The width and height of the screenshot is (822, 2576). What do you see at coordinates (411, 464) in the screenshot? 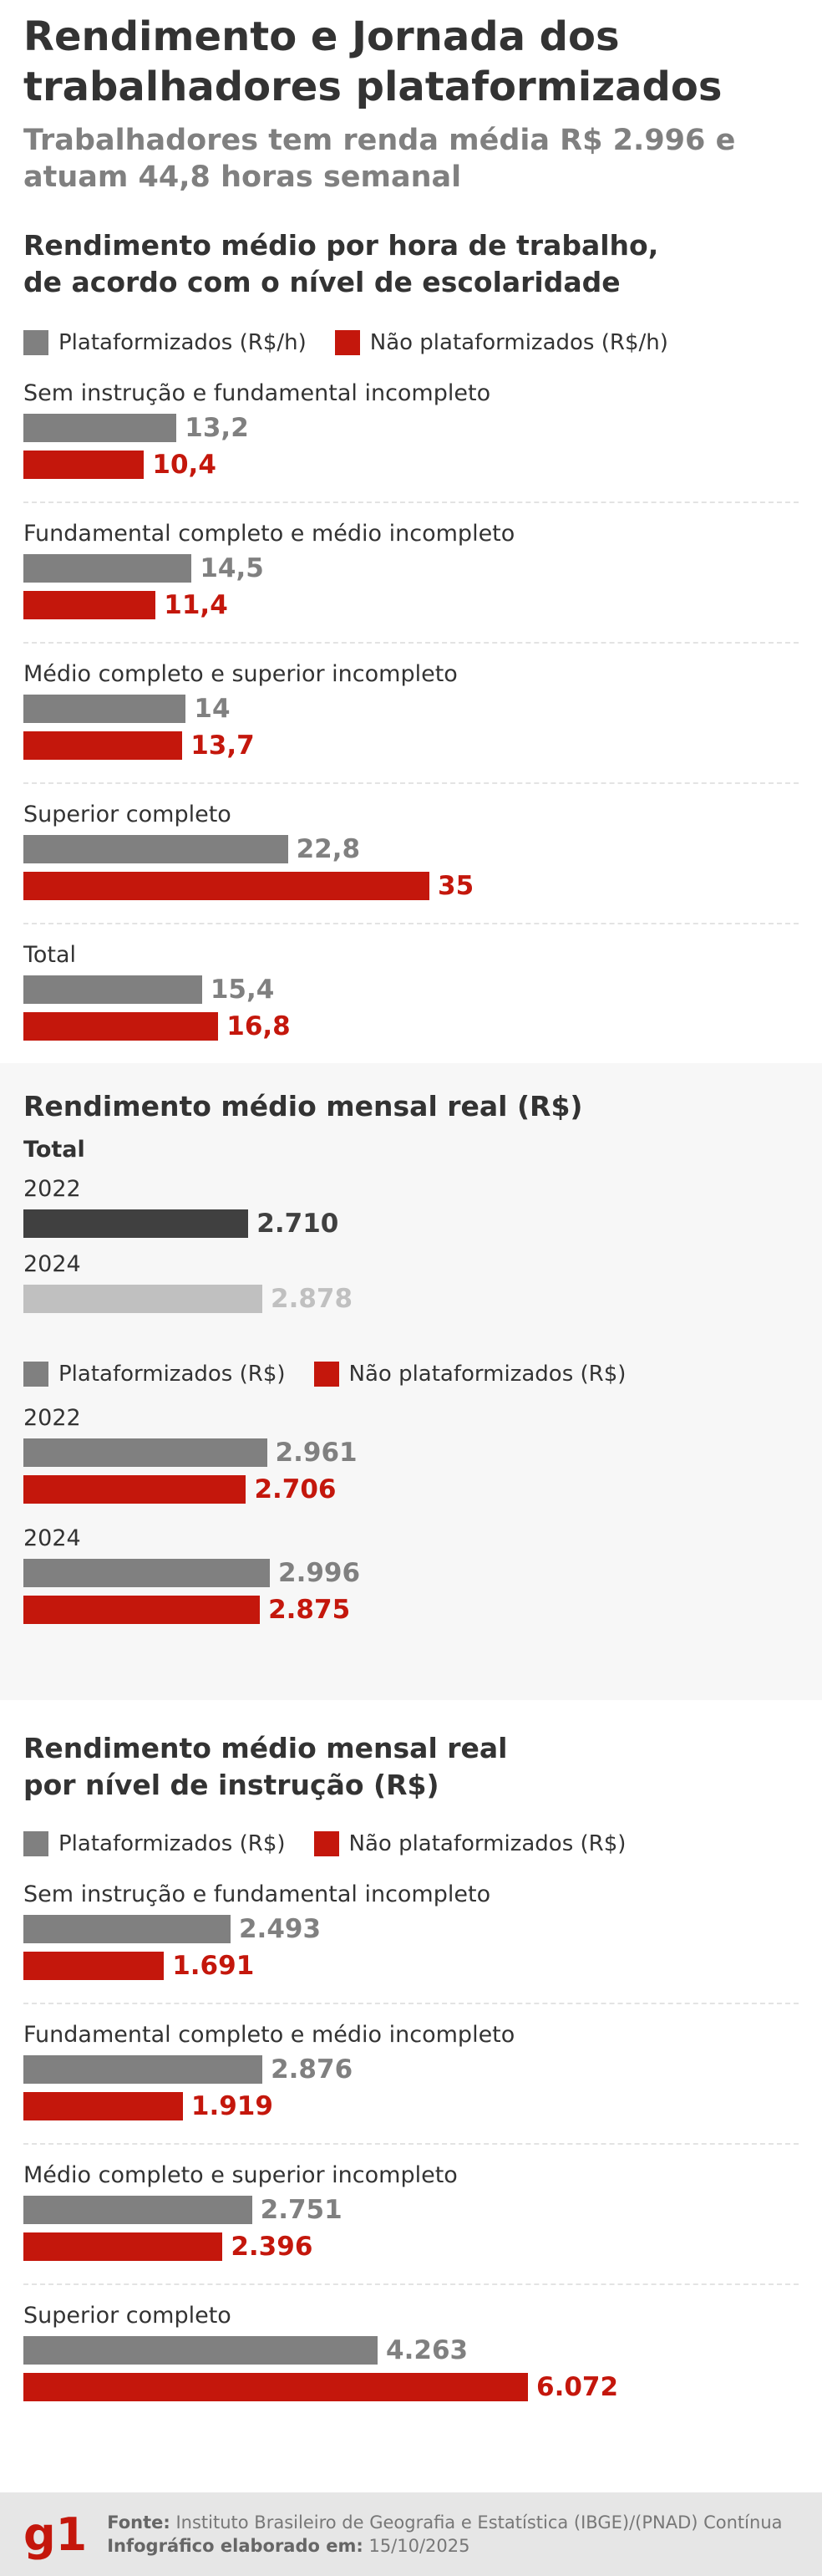
I see `bar-row: 10,4` at bounding box center [411, 464].